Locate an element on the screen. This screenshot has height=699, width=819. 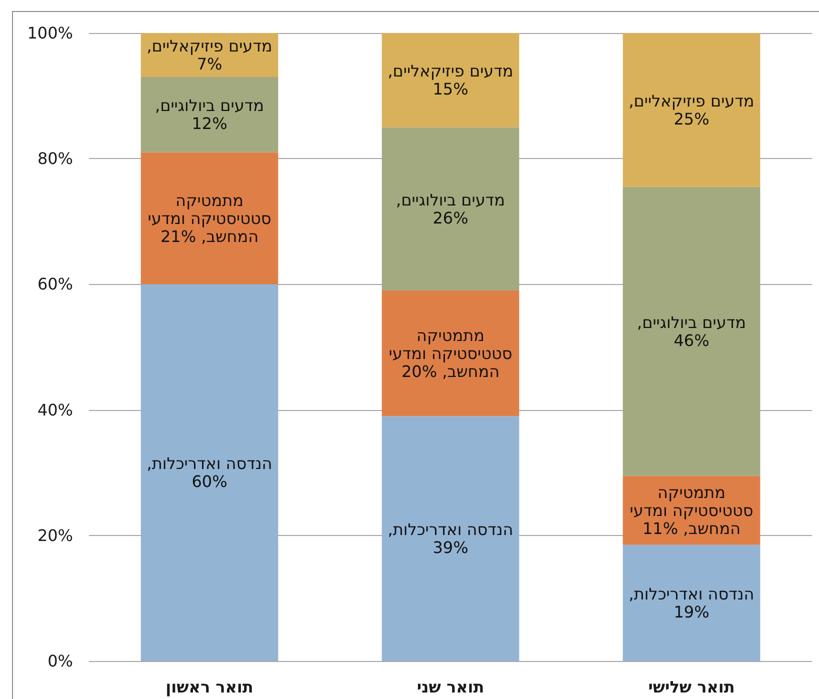
data-label: 26% is located at coordinates (450, 218).